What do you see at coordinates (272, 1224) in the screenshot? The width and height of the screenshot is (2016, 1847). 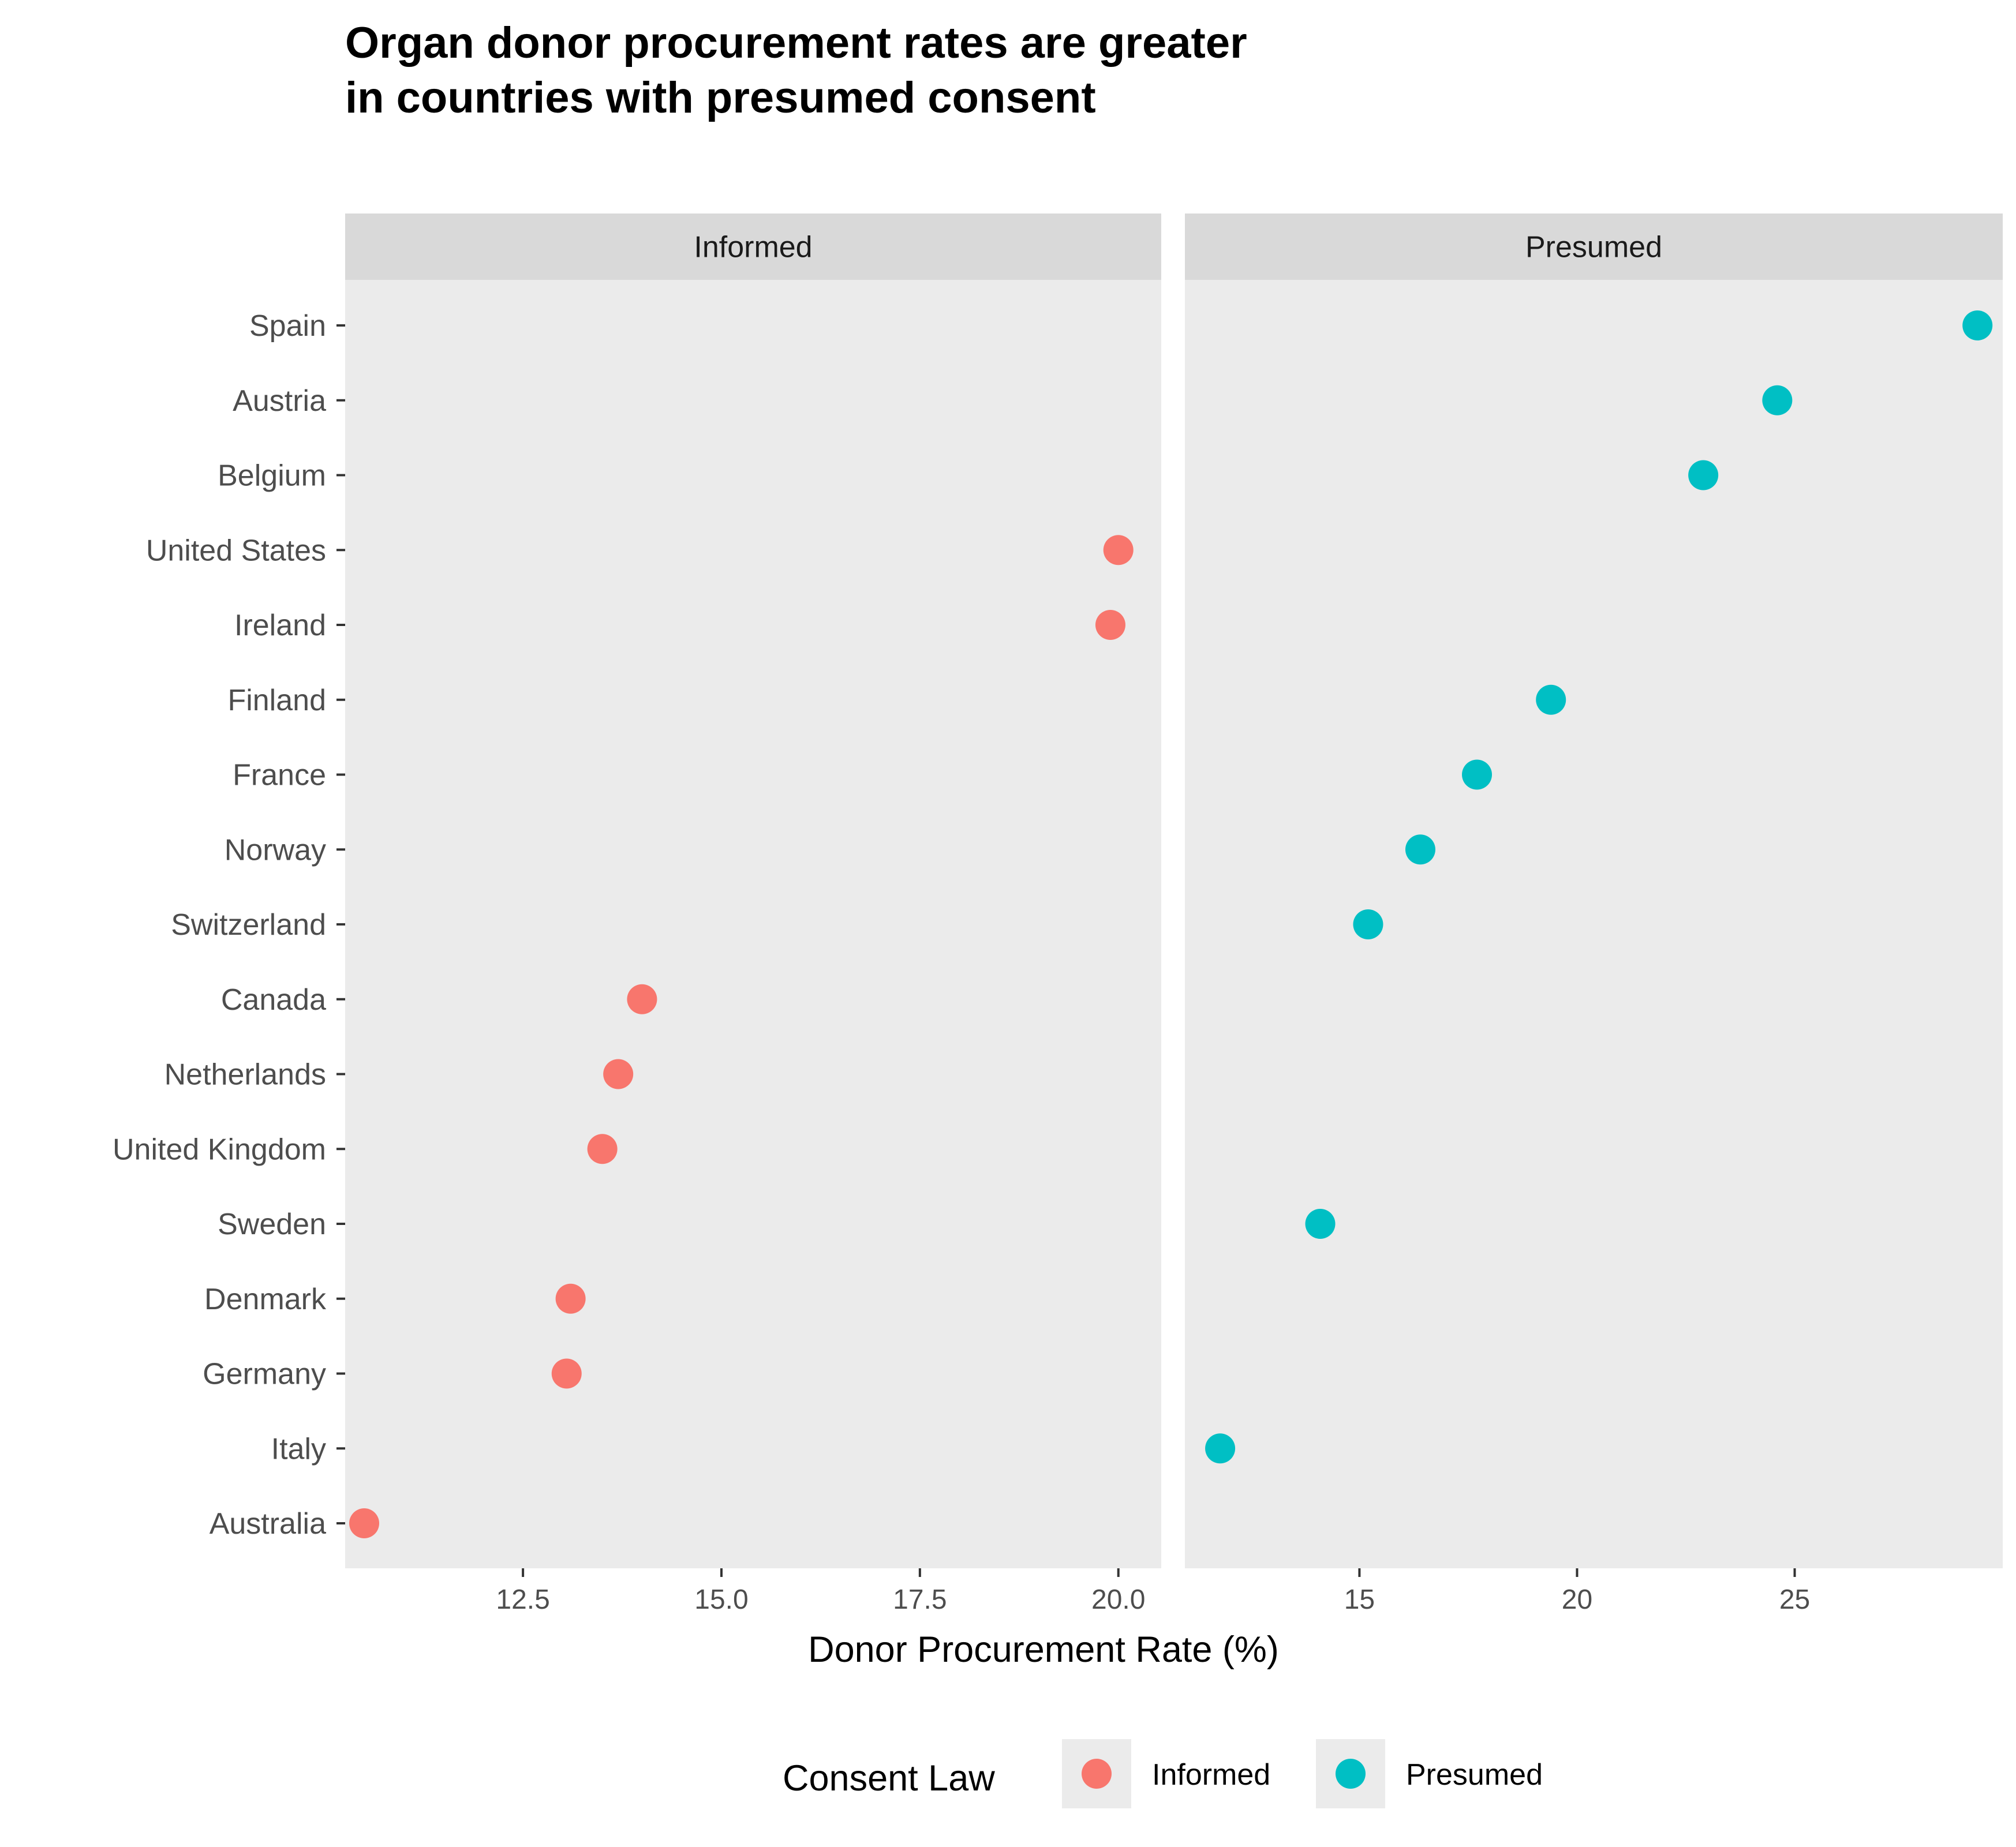 I see `y-tick-label-sweden: Sweden` at bounding box center [272, 1224].